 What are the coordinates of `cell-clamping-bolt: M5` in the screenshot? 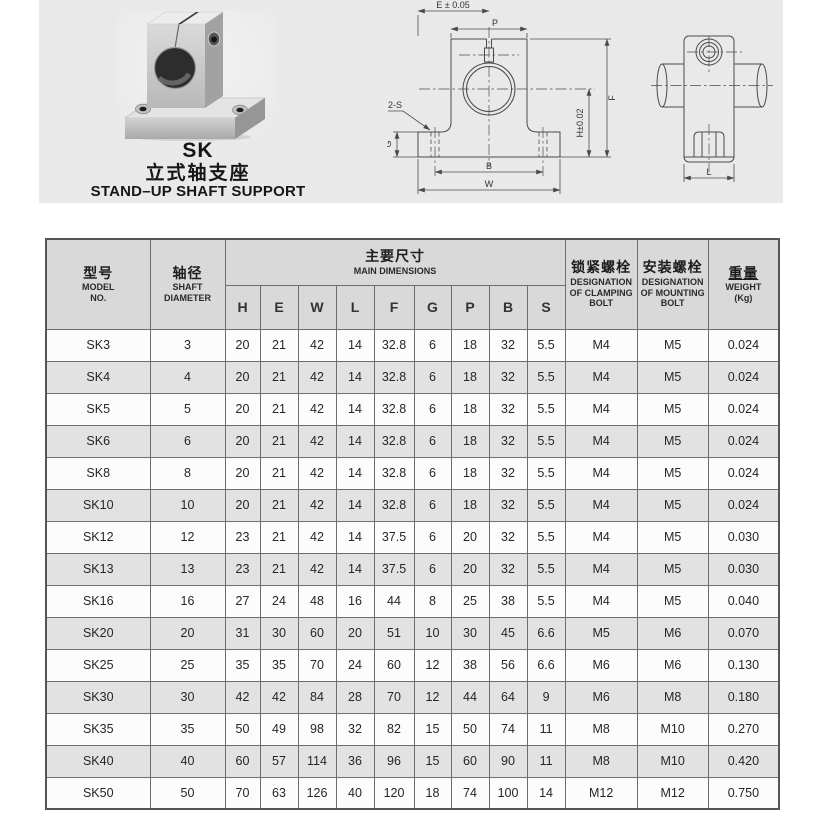 It's located at (601, 633).